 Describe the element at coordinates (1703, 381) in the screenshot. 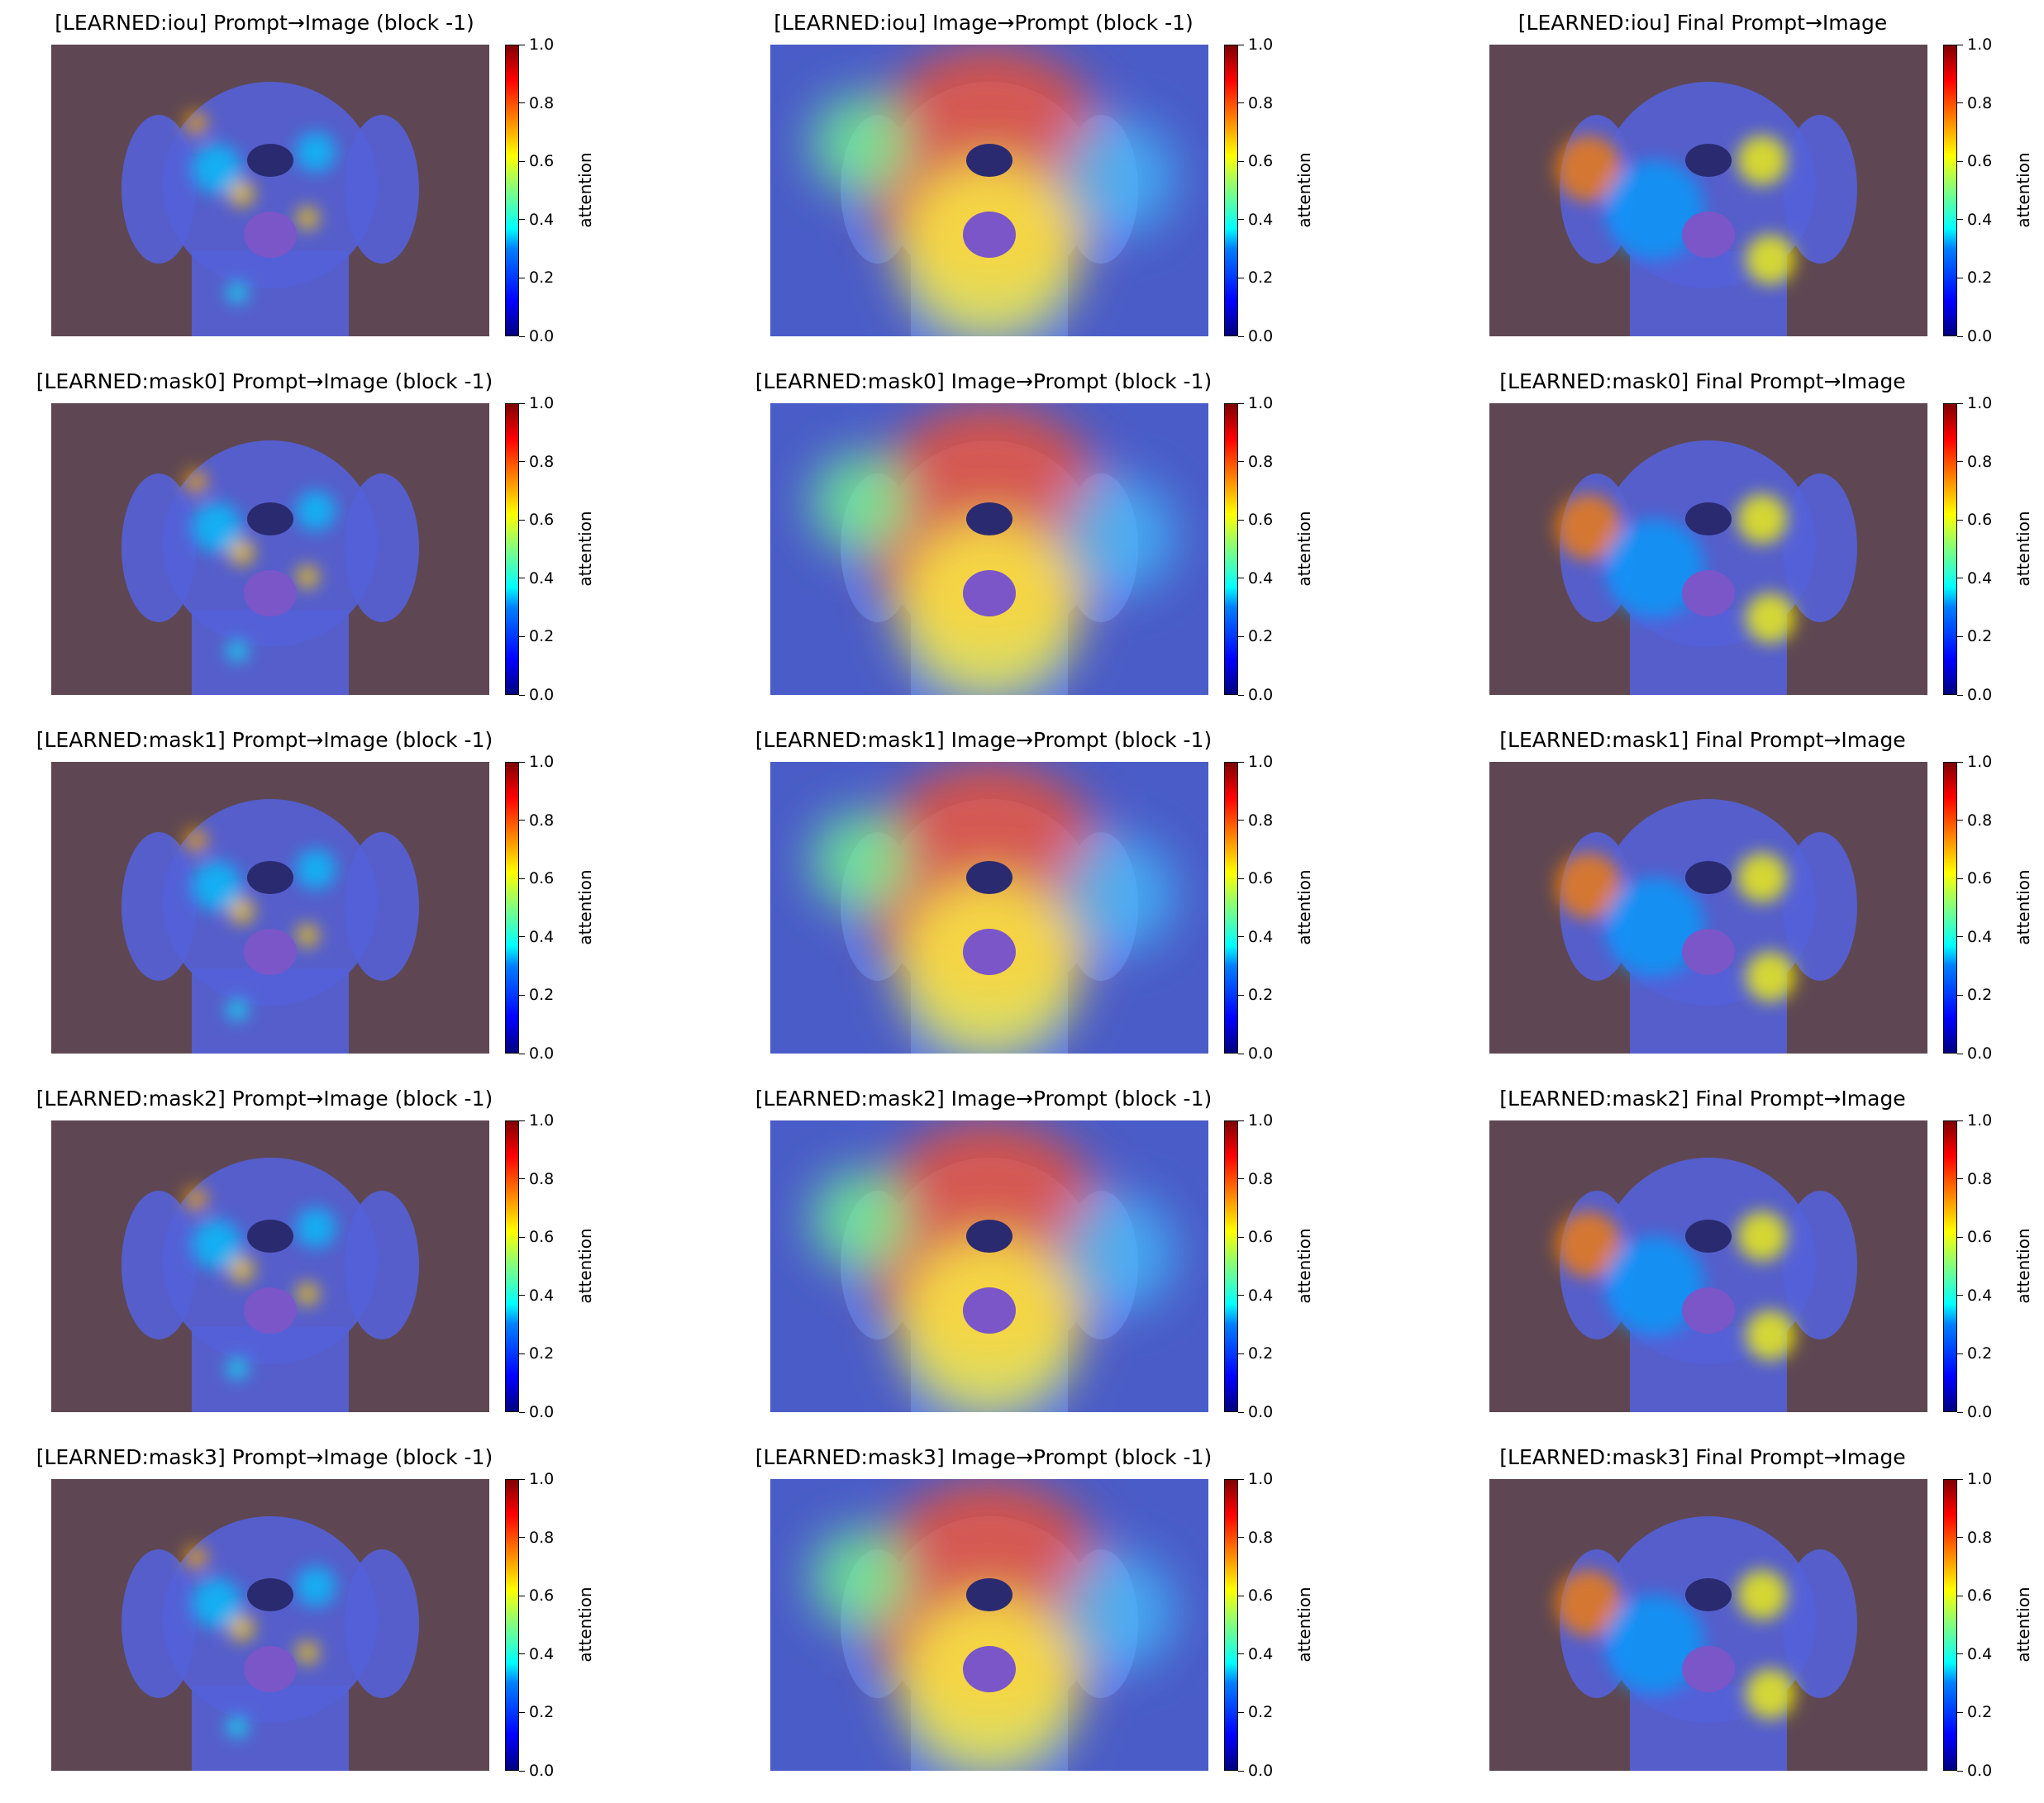

I see `panel-title: [LEARNED:mask0] Final Prompt→Image` at that location.